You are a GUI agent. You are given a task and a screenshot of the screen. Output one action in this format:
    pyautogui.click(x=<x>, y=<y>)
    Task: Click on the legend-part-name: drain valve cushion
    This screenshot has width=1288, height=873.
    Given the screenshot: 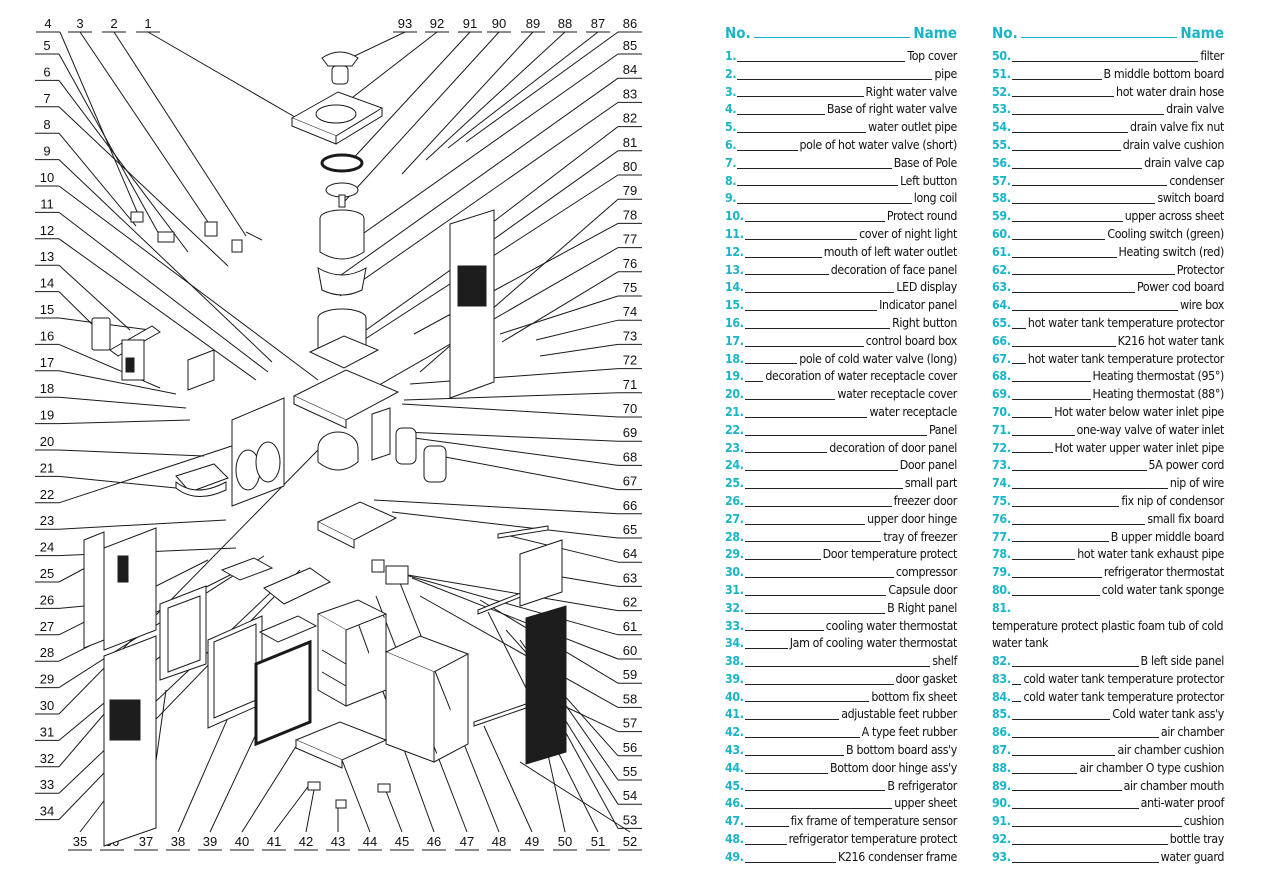 What is the action you would take?
    pyautogui.click(x=1173, y=144)
    